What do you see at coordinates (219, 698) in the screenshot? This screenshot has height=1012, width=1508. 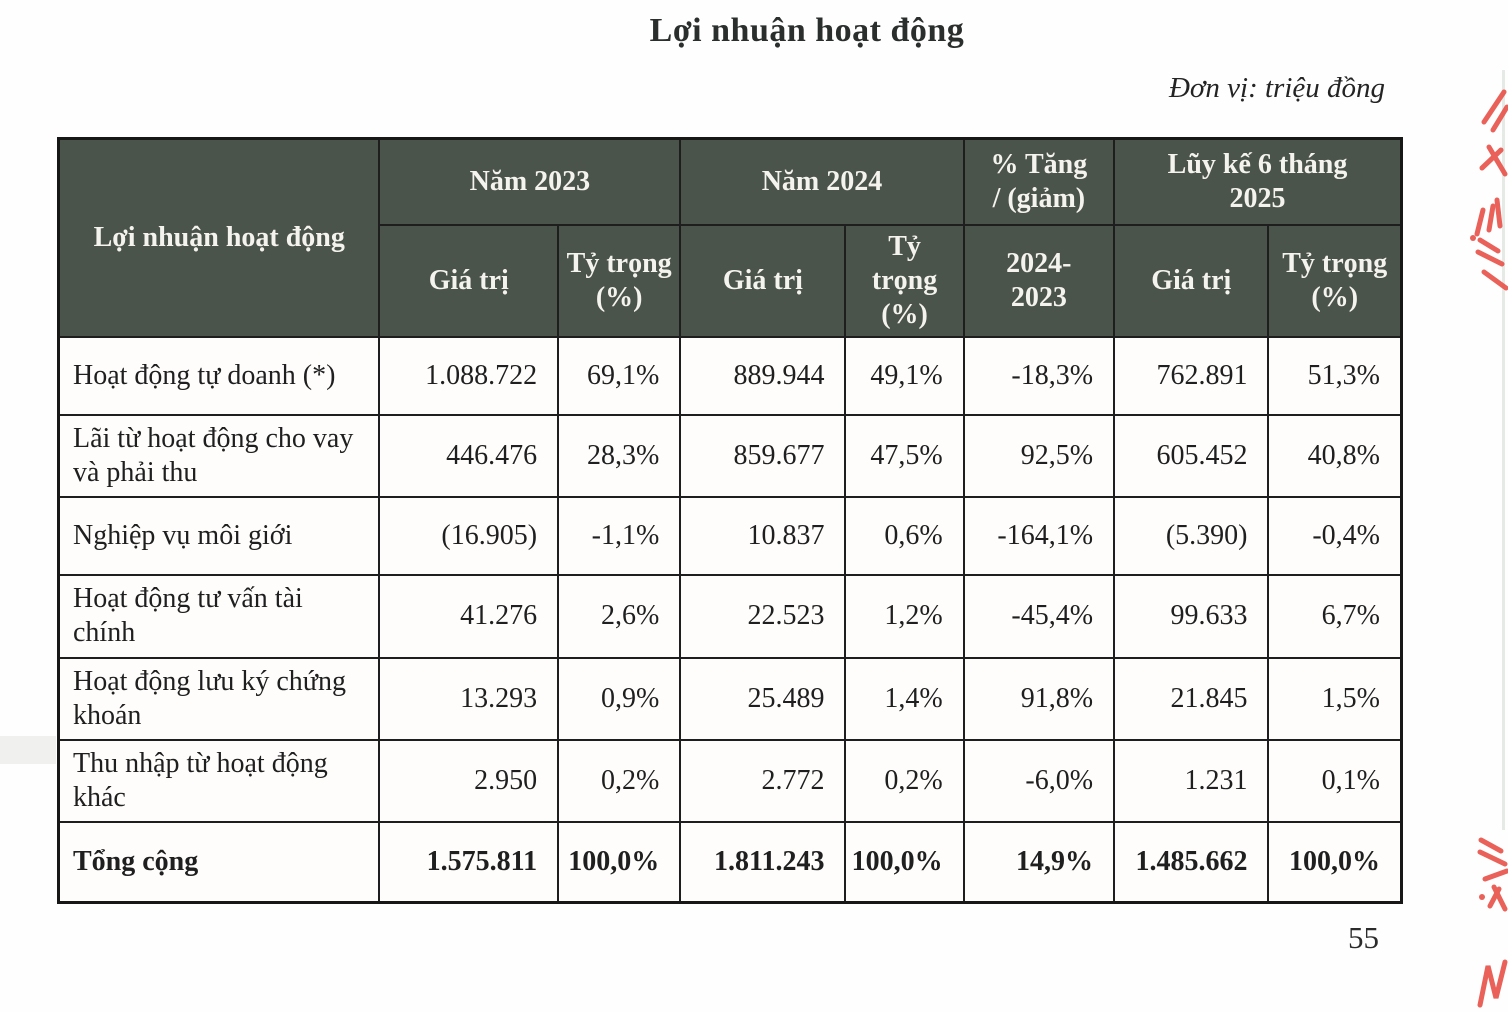 I see `row-label: Hoạt động lưu ký chứng khoán` at bounding box center [219, 698].